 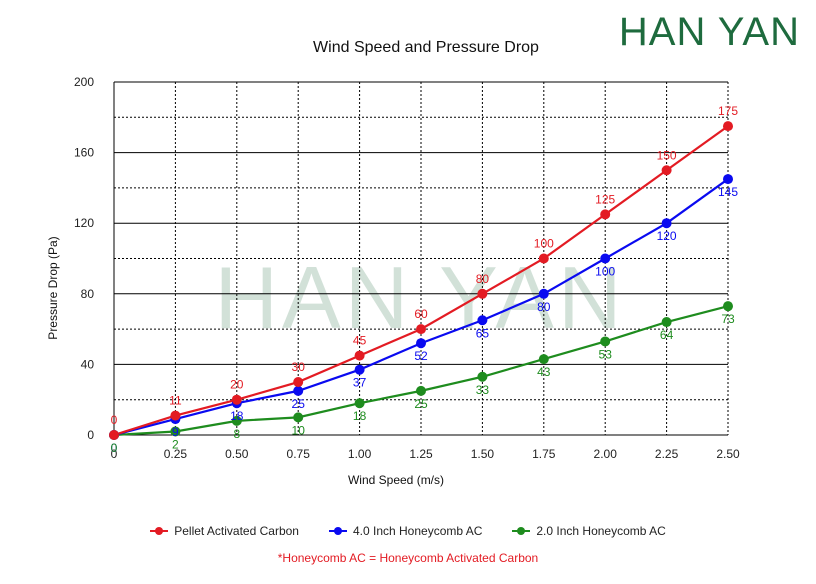 What do you see at coordinates (667, 335) in the screenshot?
I see `data-label: 64` at bounding box center [667, 335].